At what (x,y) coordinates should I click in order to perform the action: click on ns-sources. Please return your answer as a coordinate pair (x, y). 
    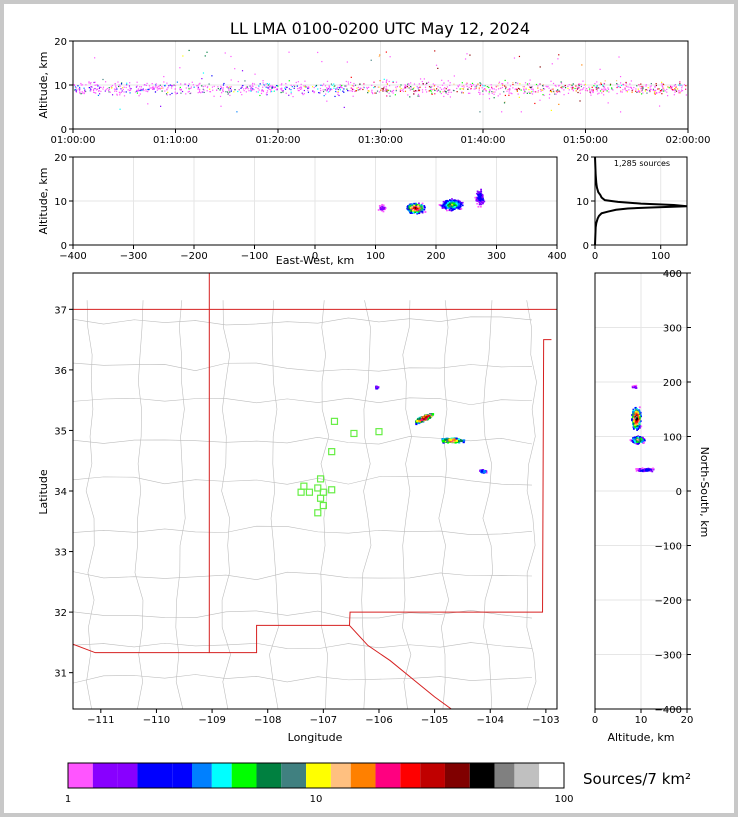
    Looking at the image, I should click on (642, 428).